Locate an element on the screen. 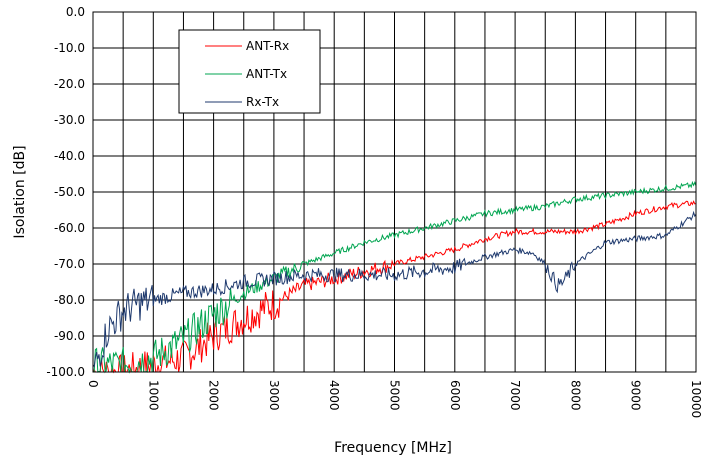  legend-box is located at coordinates (249, 71).